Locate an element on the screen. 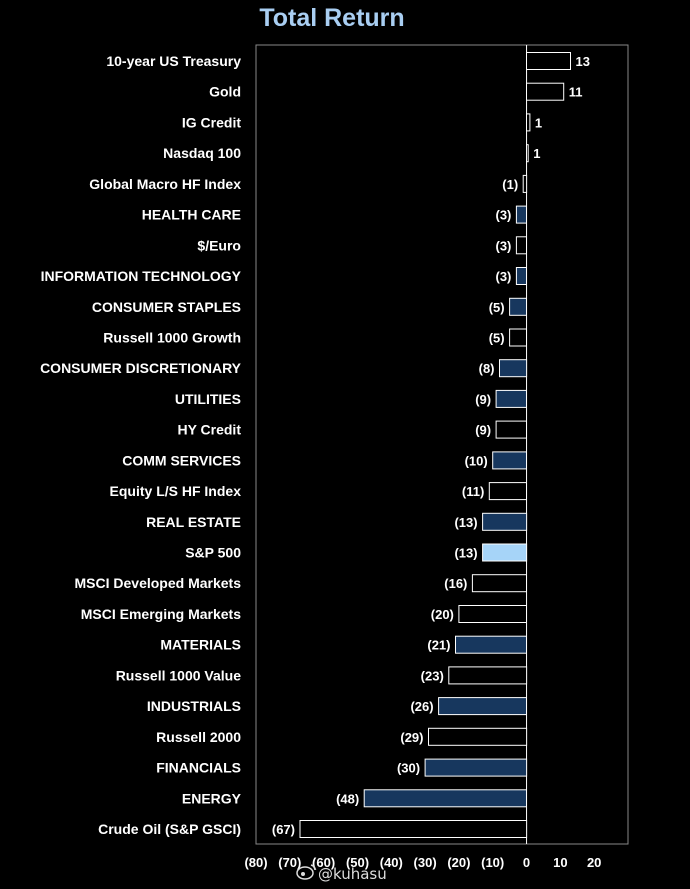 The width and height of the screenshot is (690, 889). category-label: COMM SERVICES is located at coordinates (181, 460).